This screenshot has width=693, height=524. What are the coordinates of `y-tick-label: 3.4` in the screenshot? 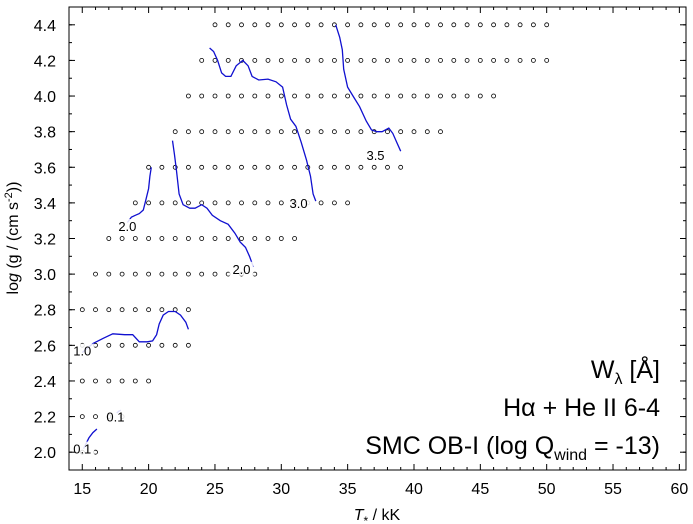 It's located at (45, 204).